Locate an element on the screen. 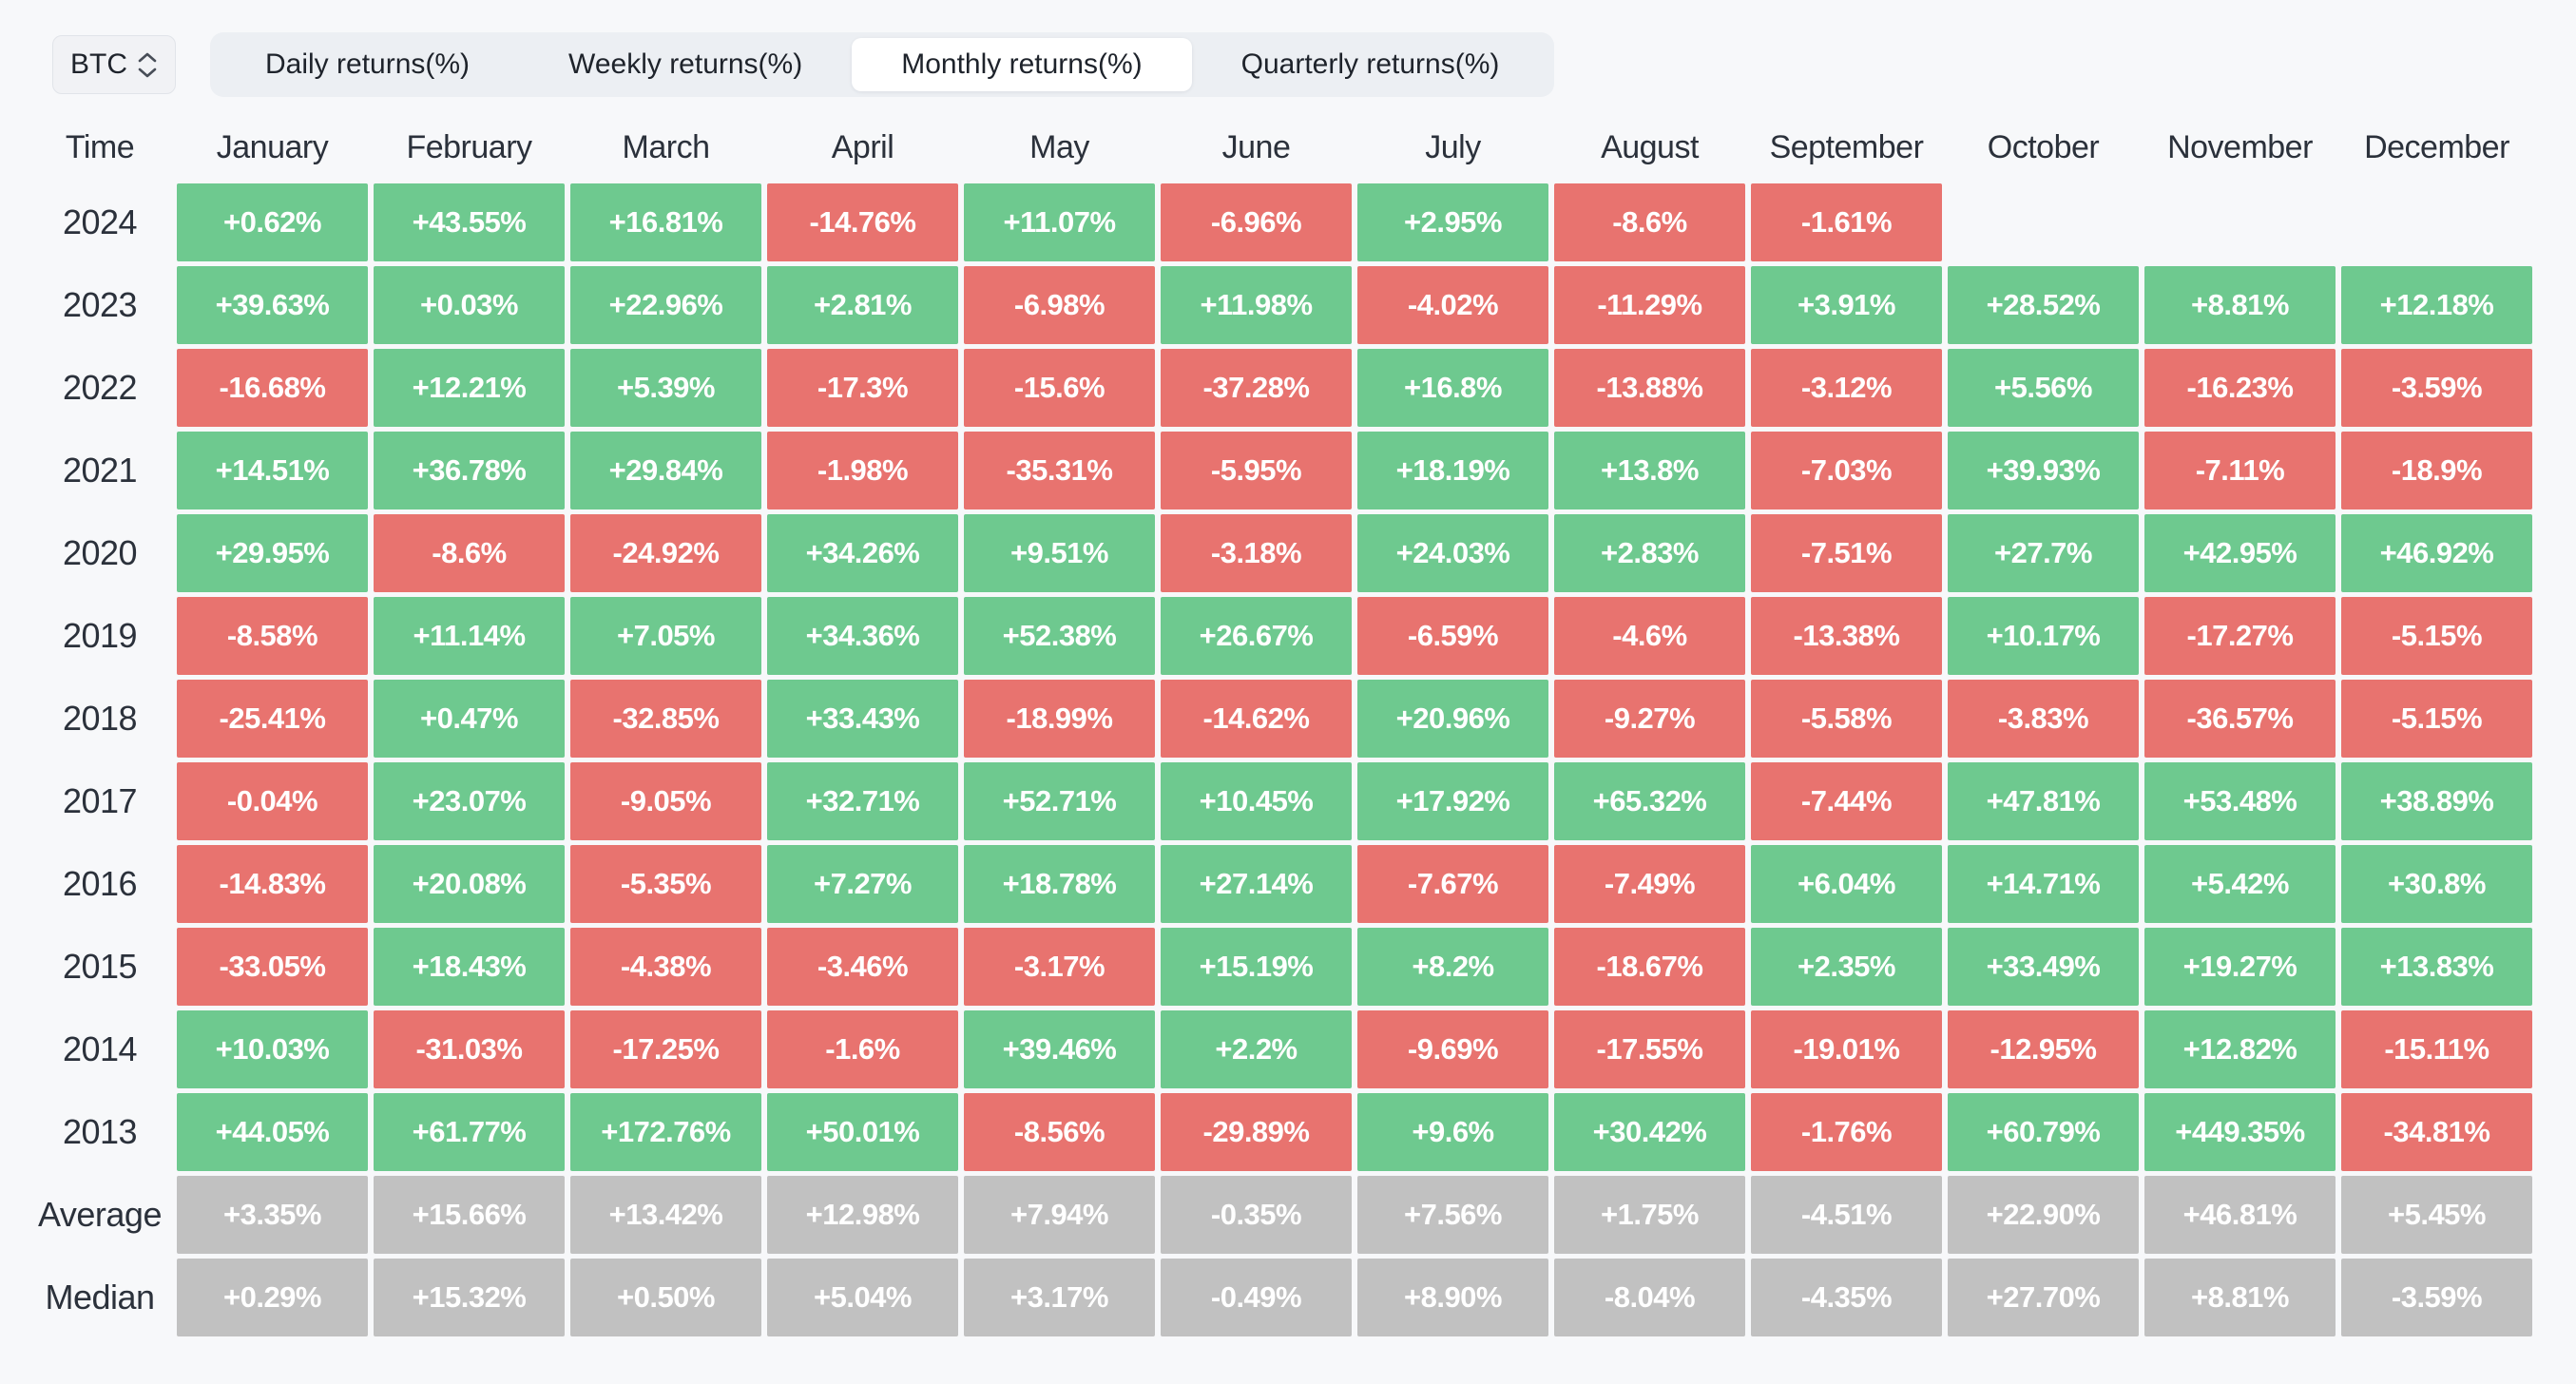  return-cell: +20.96% is located at coordinates (1453, 719).